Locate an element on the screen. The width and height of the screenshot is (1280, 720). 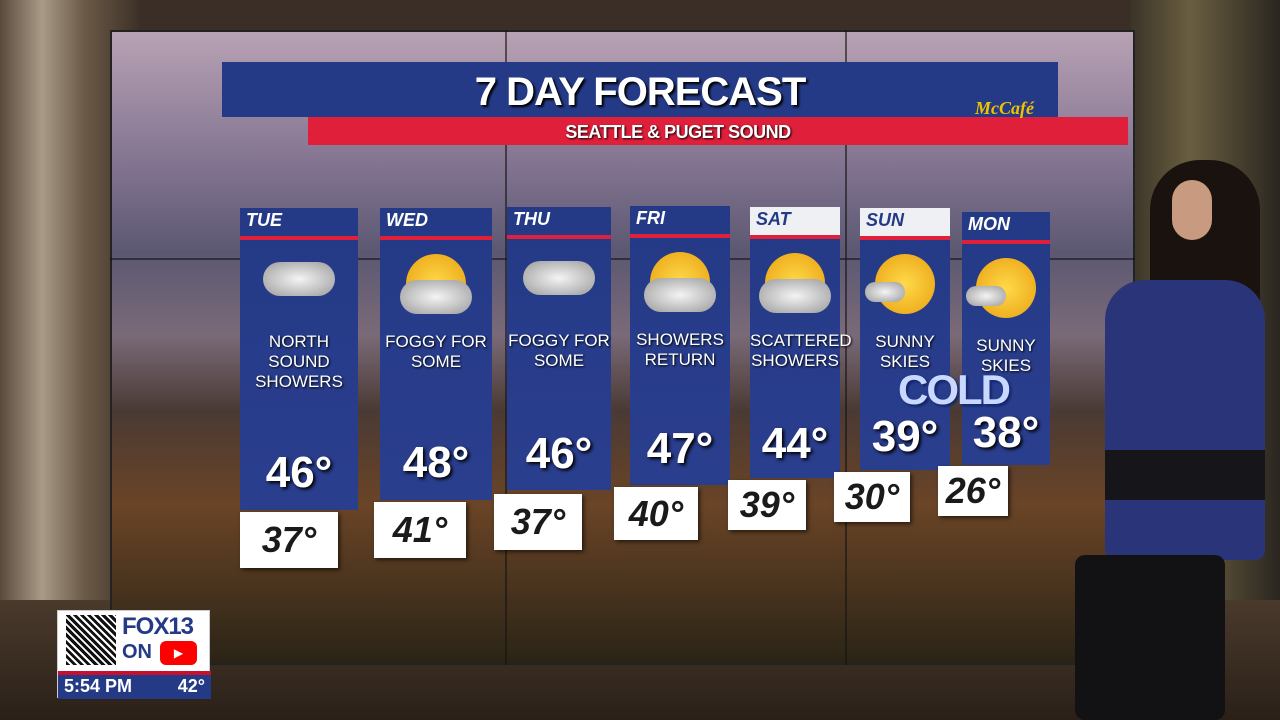
day-label: FRI is located at coordinates (680, 222).